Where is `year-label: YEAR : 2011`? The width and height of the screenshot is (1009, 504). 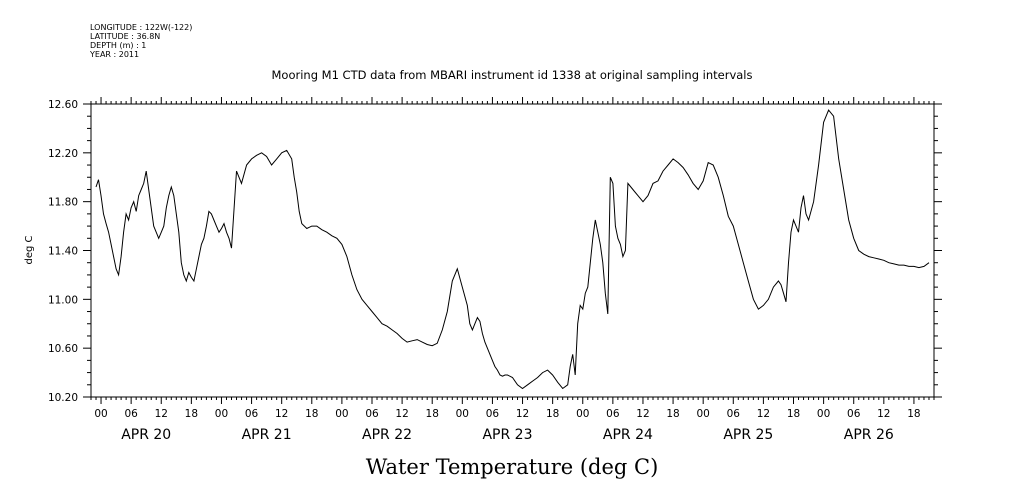
year-label: YEAR : 2011 is located at coordinates (114, 54).